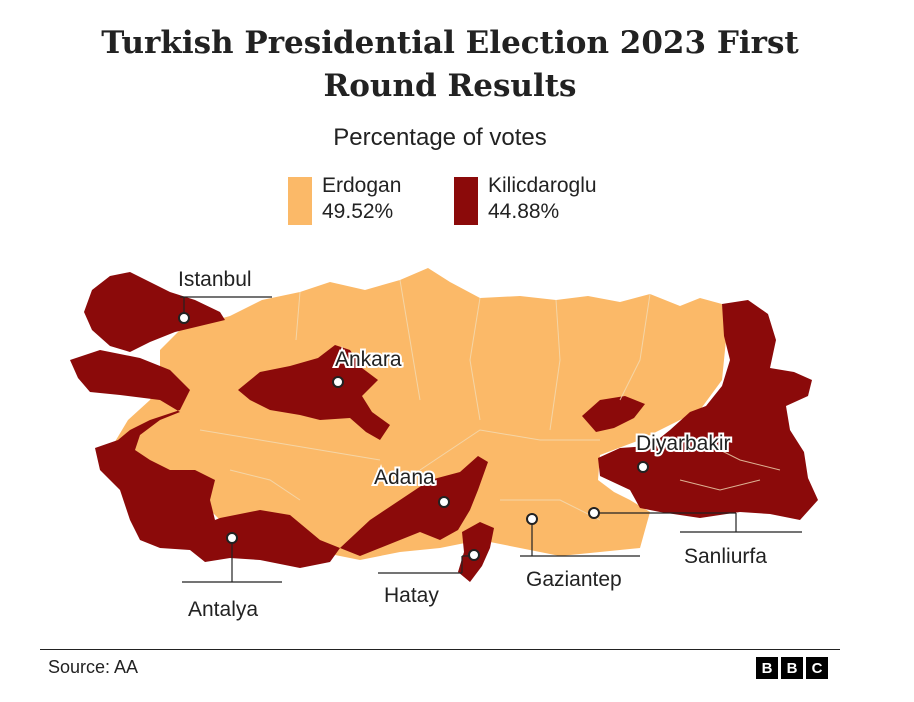 The width and height of the screenshot is (914, 702). What do you see at coordinates (314, 392) in the screenshot?
I see `region-ankara` at bounding box center [314, 392].